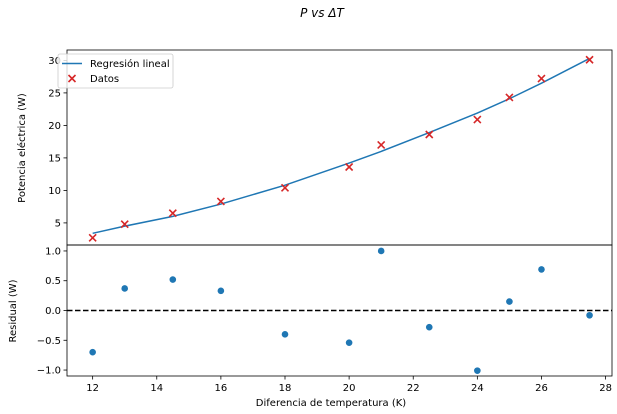 Image resolution: width=617 pixels, height=414 pixels. What do you see at coordinates (92, 388) in the screenshot?
I see `x-tick-label: 12` at bounding box center [92, 388].